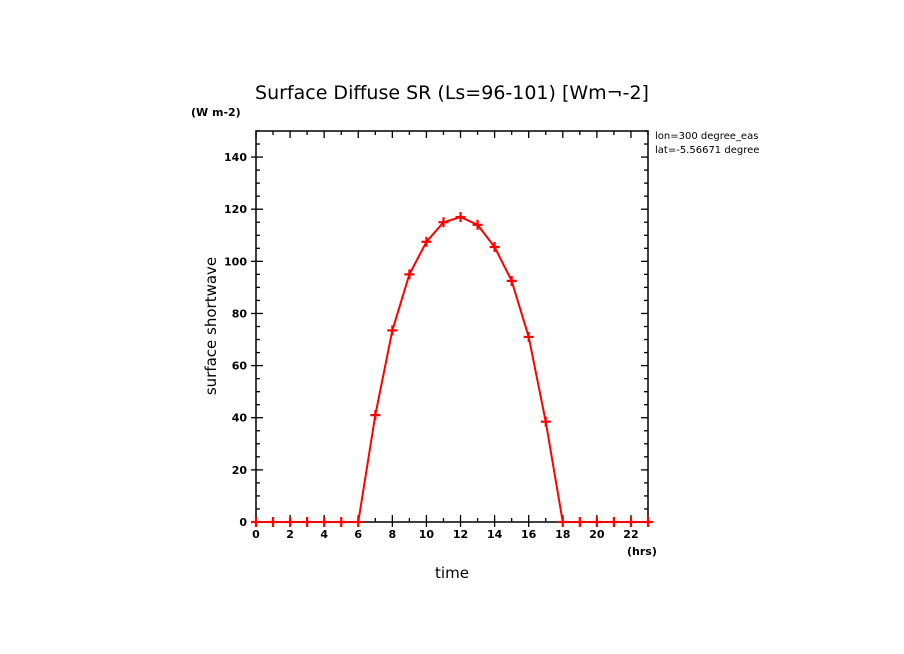 This screenshot has height=654, width=904. I want to click on y-tick-label: 20, so click(240, 470).